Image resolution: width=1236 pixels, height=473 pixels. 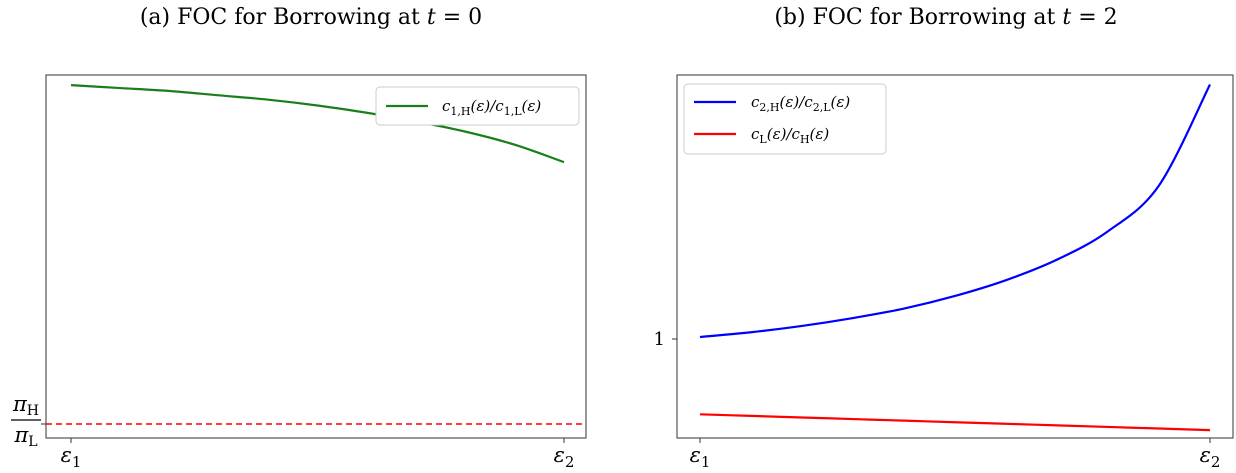 I want to click on panel-b-x-tick-eps2: ε2, so click(x=1210, y=457).